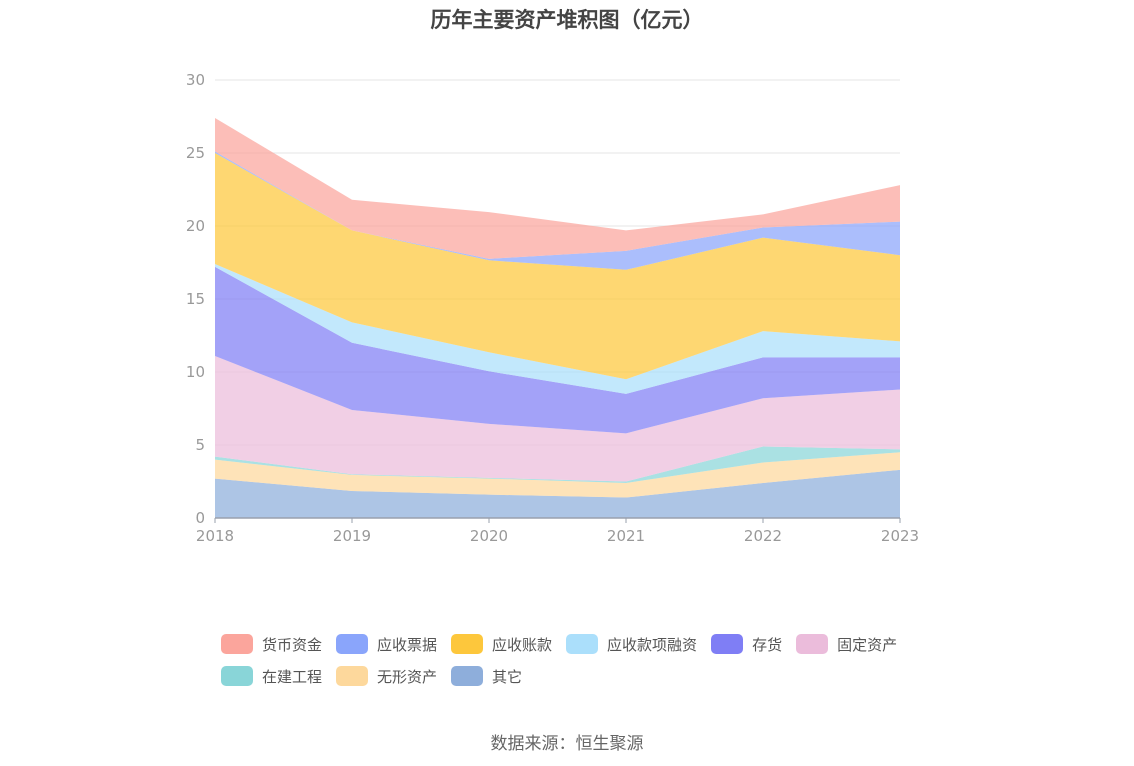 Image resolution: width=1134 pixels, height=766 pixels. What do you see at coordinates (352, 536) in the screenshot?
I see `x-tick-label: 2019` at bounding box center [352, 536].